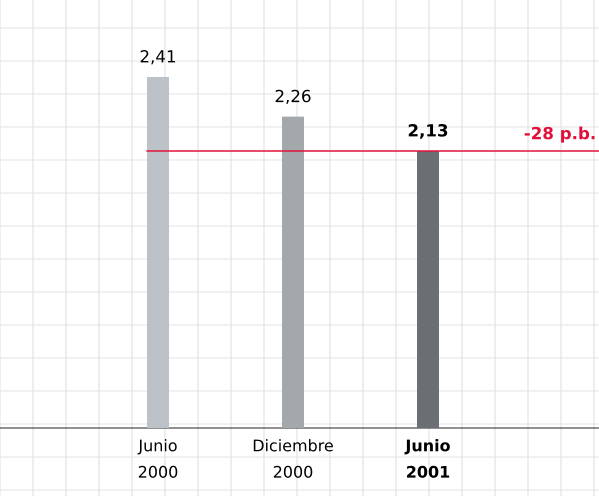  What do you see at coordinates (293, 458) in the screenshot?
I see `x-tick-label: Diciembre 2000` at bounding box center [293, 458].